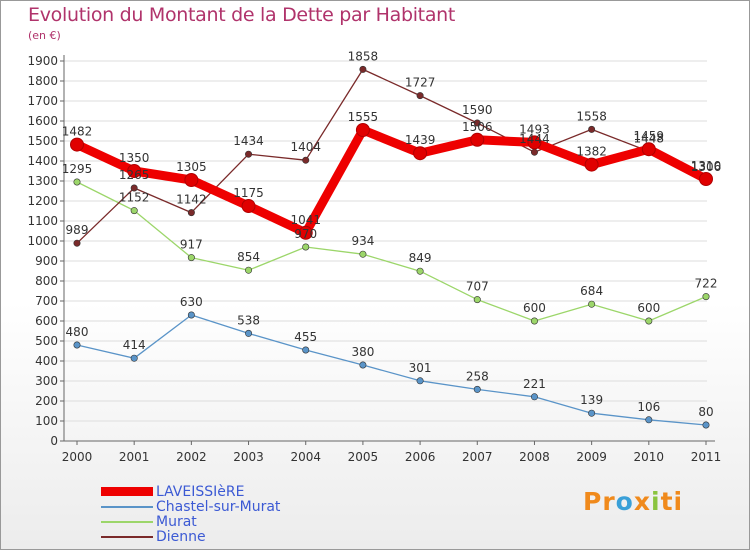 Image resolution: width=750 pixels, height=550 pixels. I want to click on data-label: 854, so click(248, 257).